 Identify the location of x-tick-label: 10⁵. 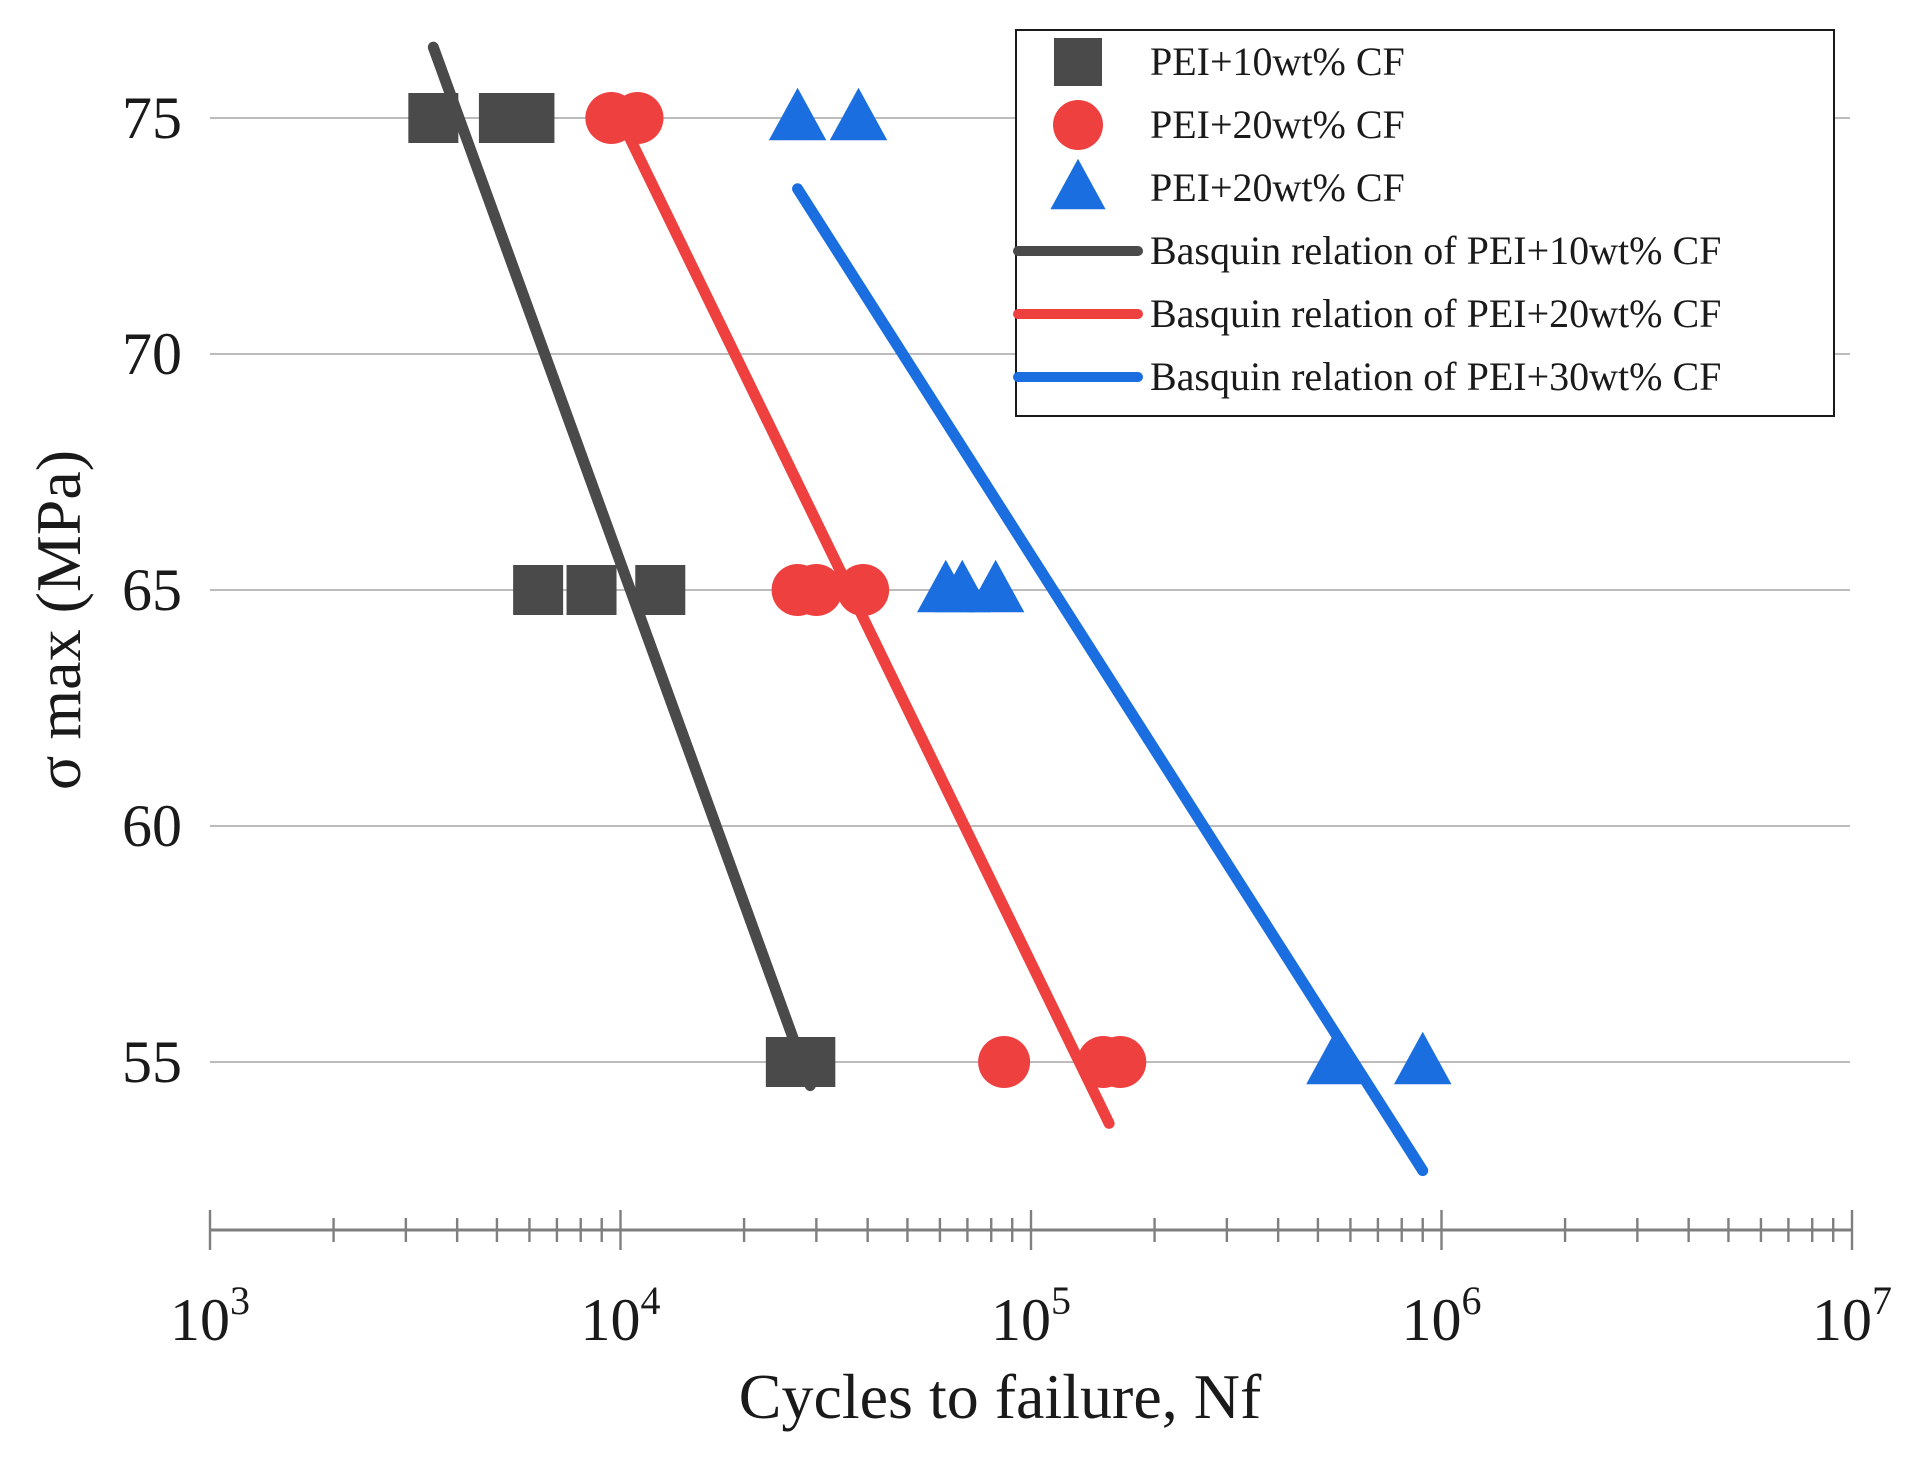
(1031, 1315).